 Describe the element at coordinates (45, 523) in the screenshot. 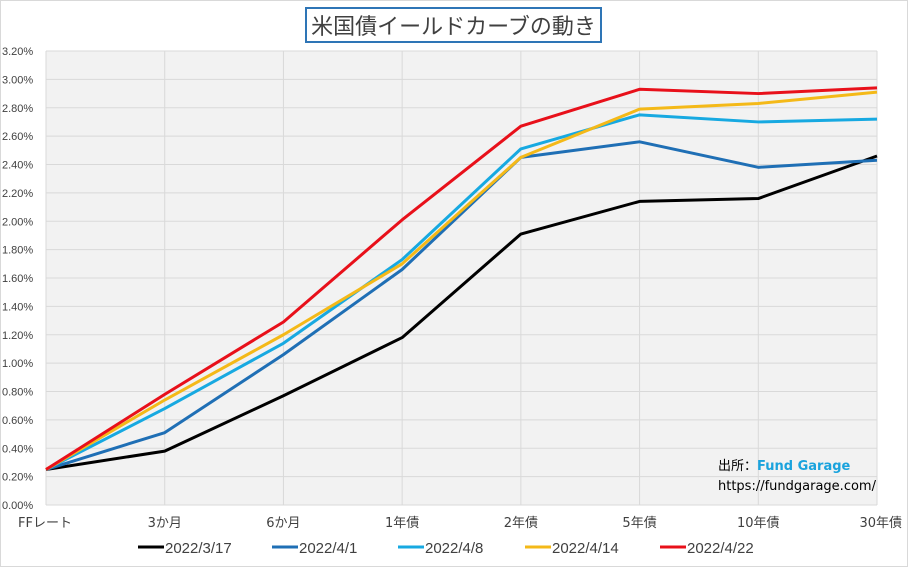

I see `x-tick-label: FFレート` at that location.